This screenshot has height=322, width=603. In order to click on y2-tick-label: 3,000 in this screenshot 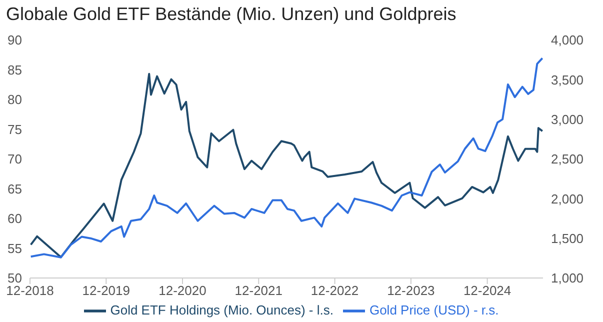, I will do `click(567, 119)`.